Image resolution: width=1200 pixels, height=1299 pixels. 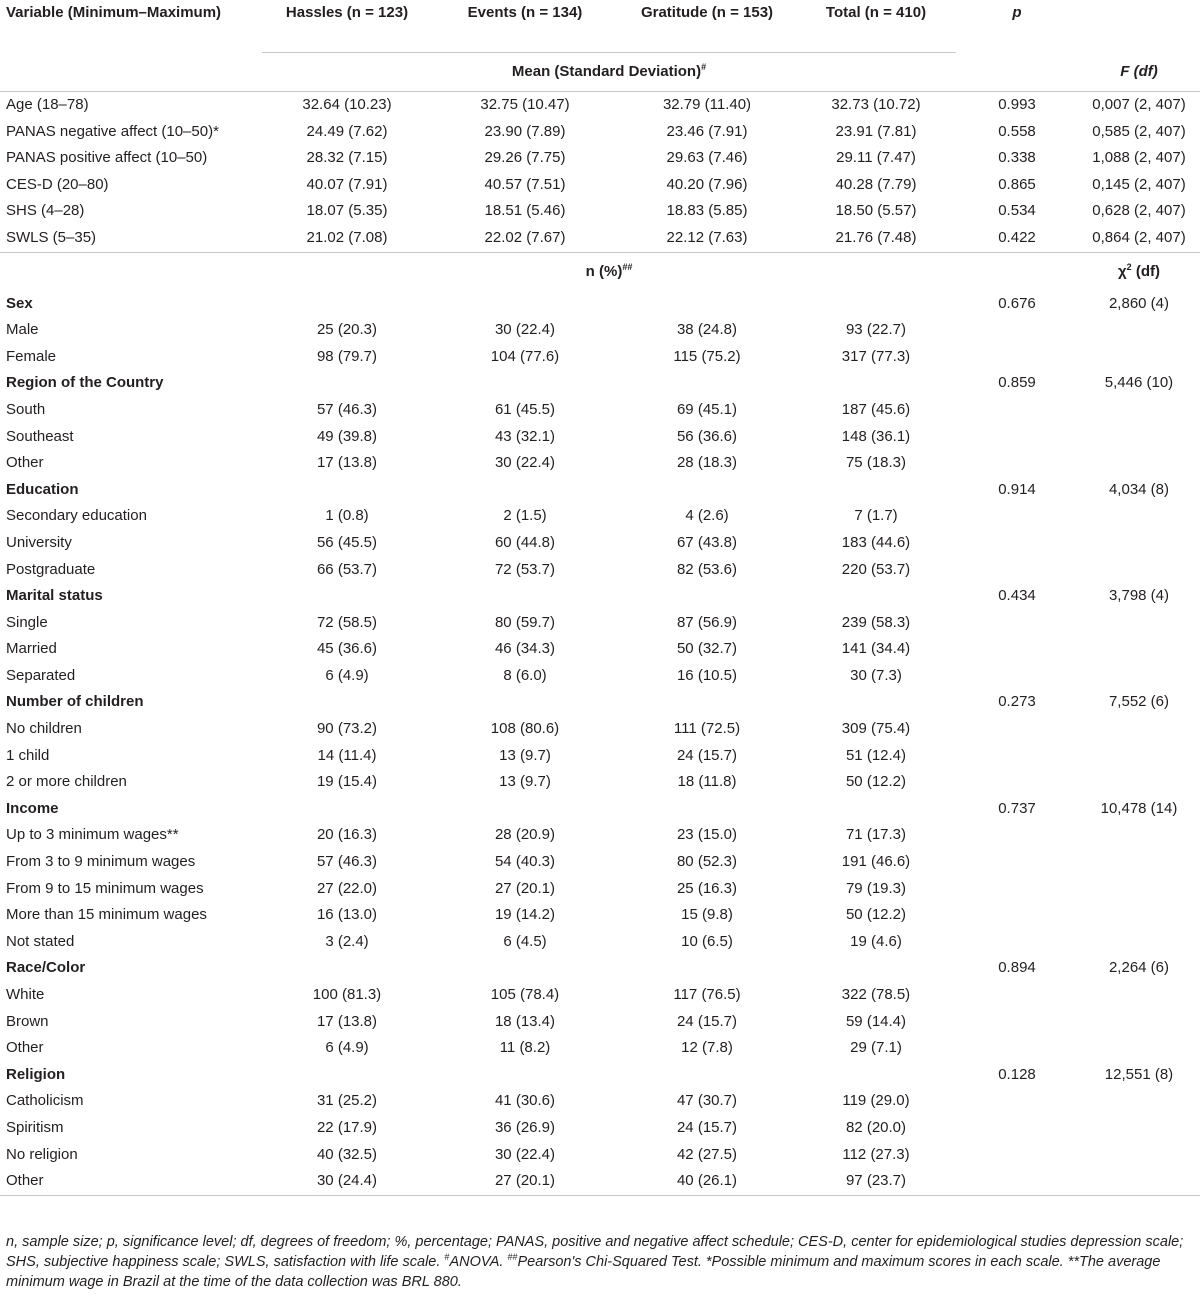 I want to click on section-title: Race/Color, so click(x=46, y=968).